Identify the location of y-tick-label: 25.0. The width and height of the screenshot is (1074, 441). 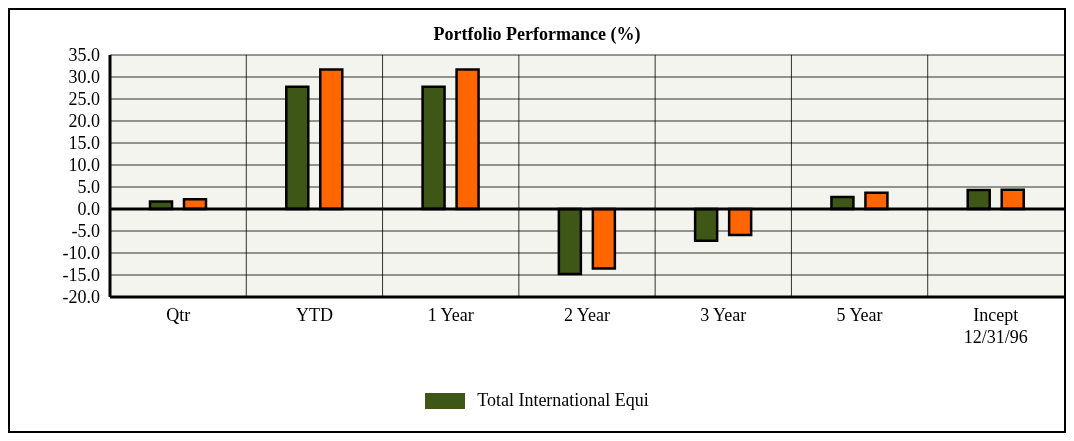
(84, 99).